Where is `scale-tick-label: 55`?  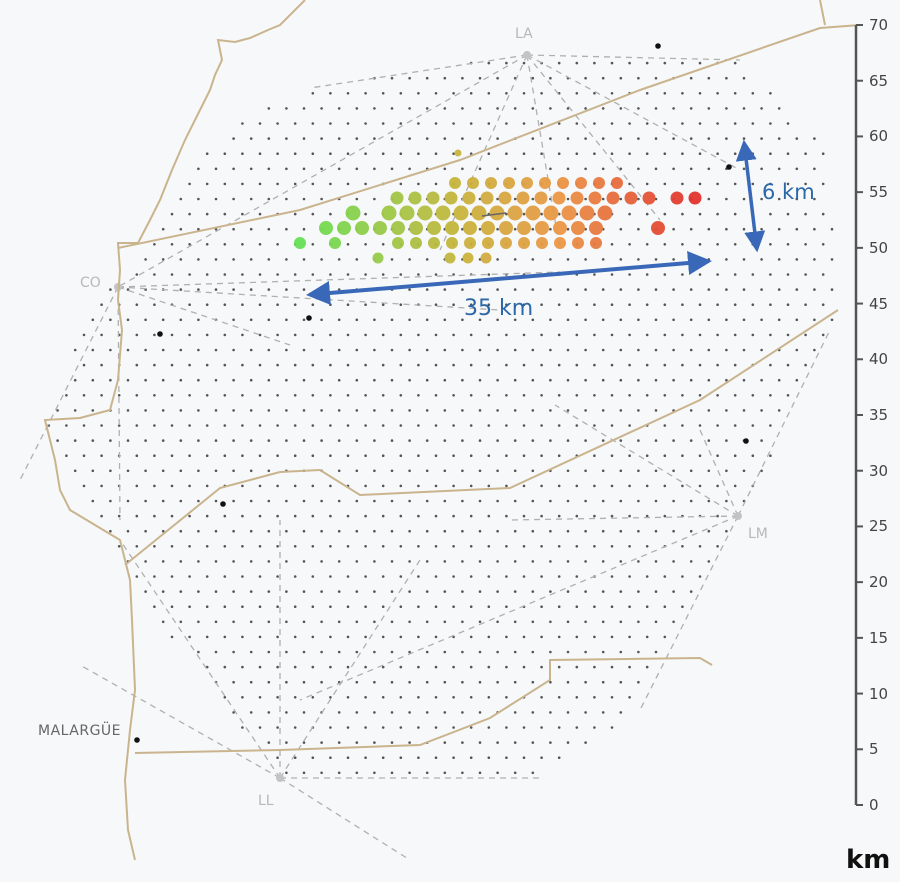 scale-tick-label: 55 is located at coordinates (879, 192).